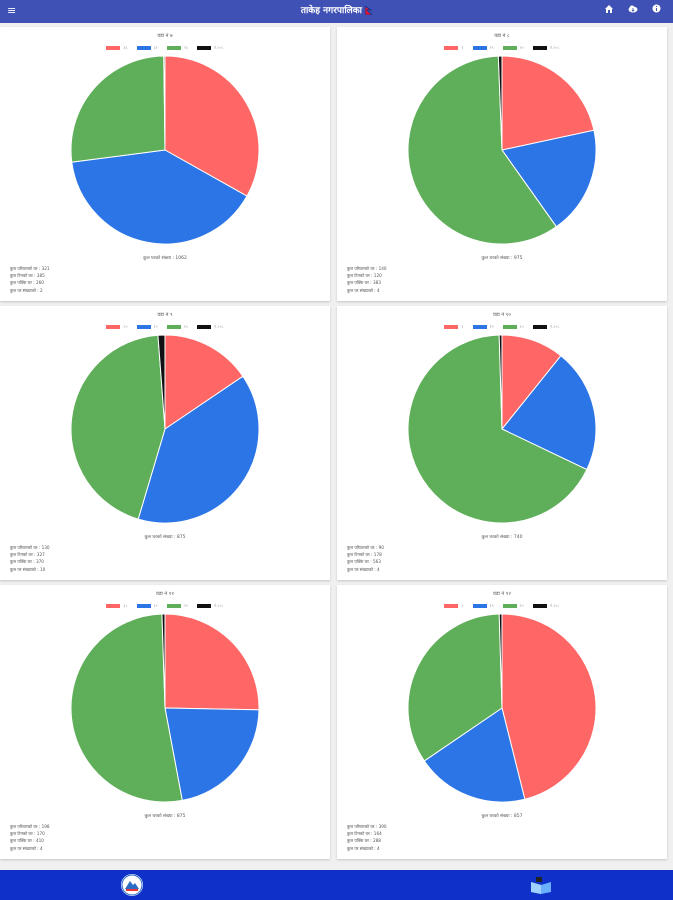  What do you see at coordinates (117, 48) in the screenshot?
I see `legend-item: ३६` at bounding box center [117, 48].